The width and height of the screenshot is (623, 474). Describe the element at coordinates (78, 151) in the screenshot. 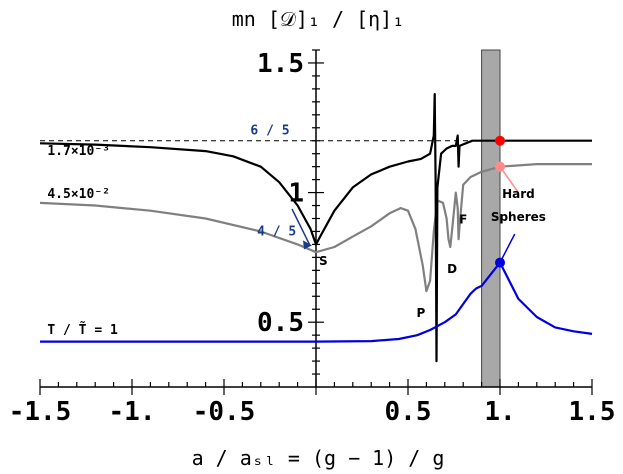

I see `annotation-label: 1.7×10⁻³` at that location.